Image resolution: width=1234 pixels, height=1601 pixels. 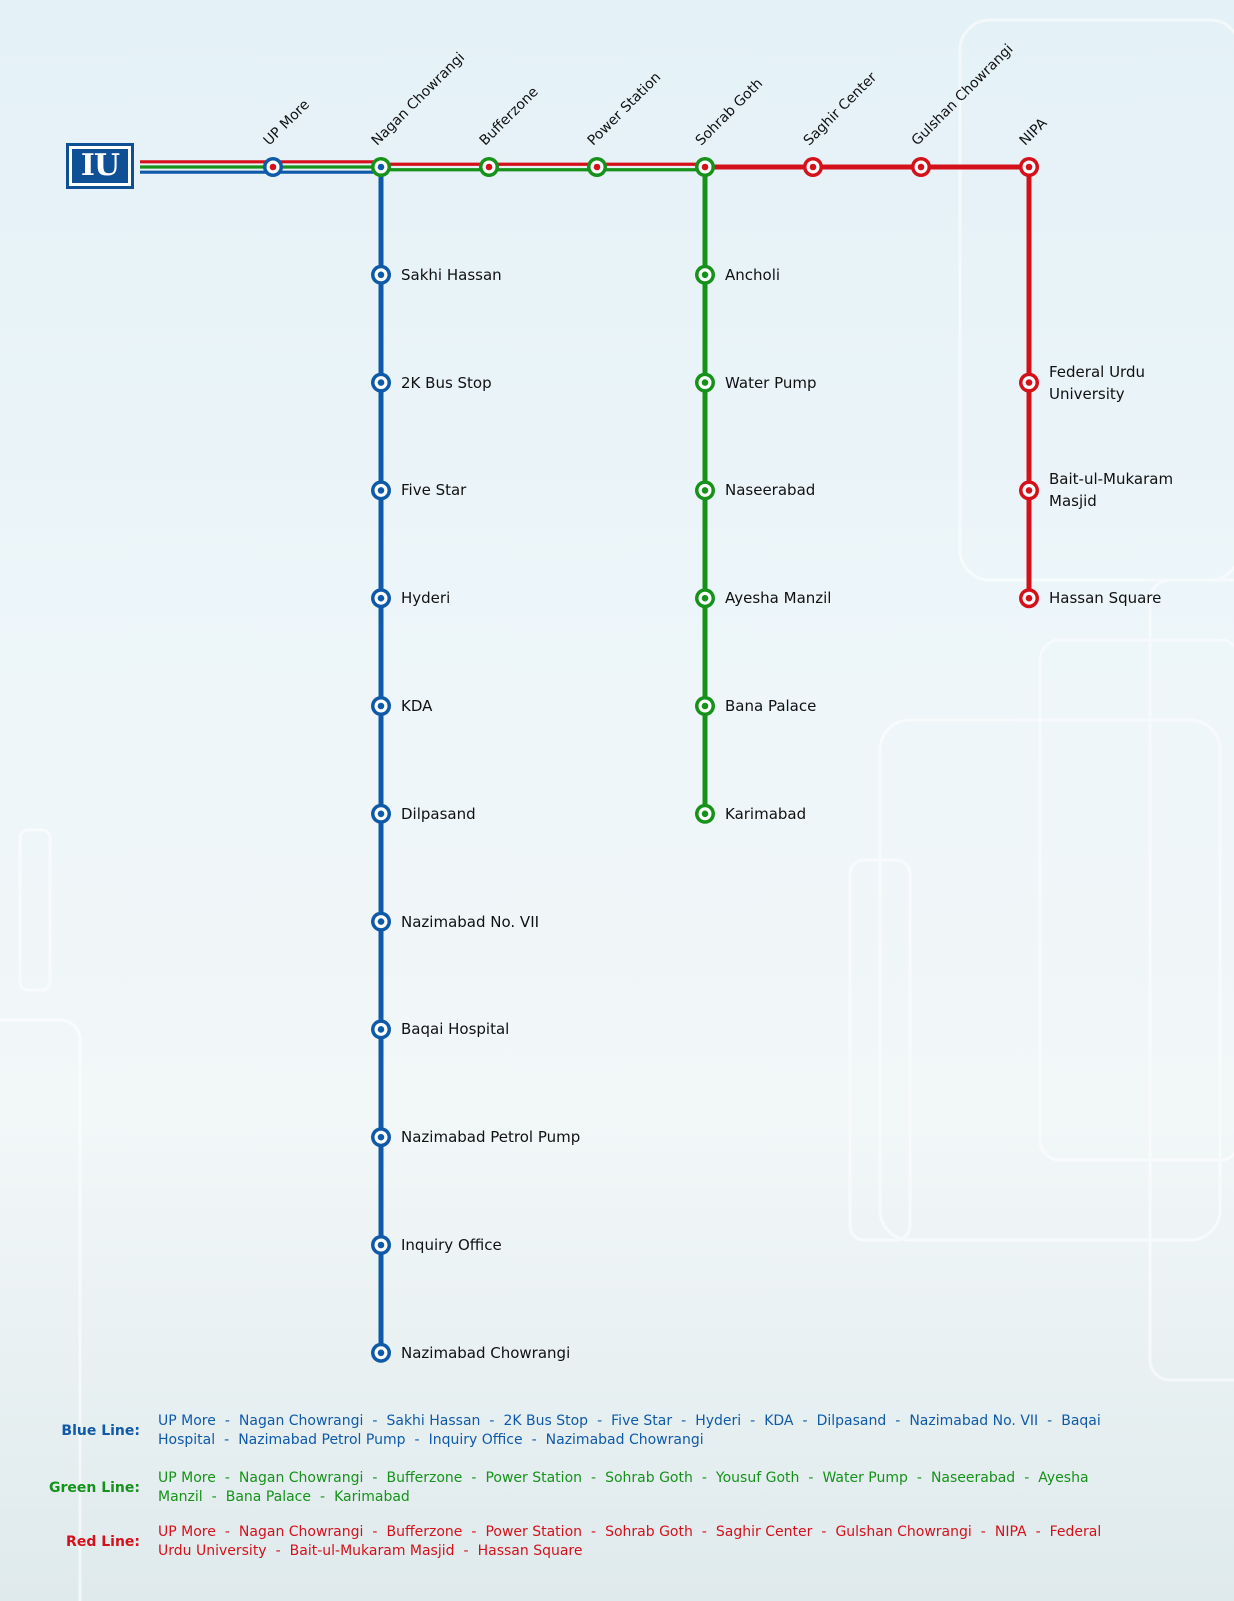 I want to click on station-label-bana-palace: Bana Palace, so click(x=771, y=706).